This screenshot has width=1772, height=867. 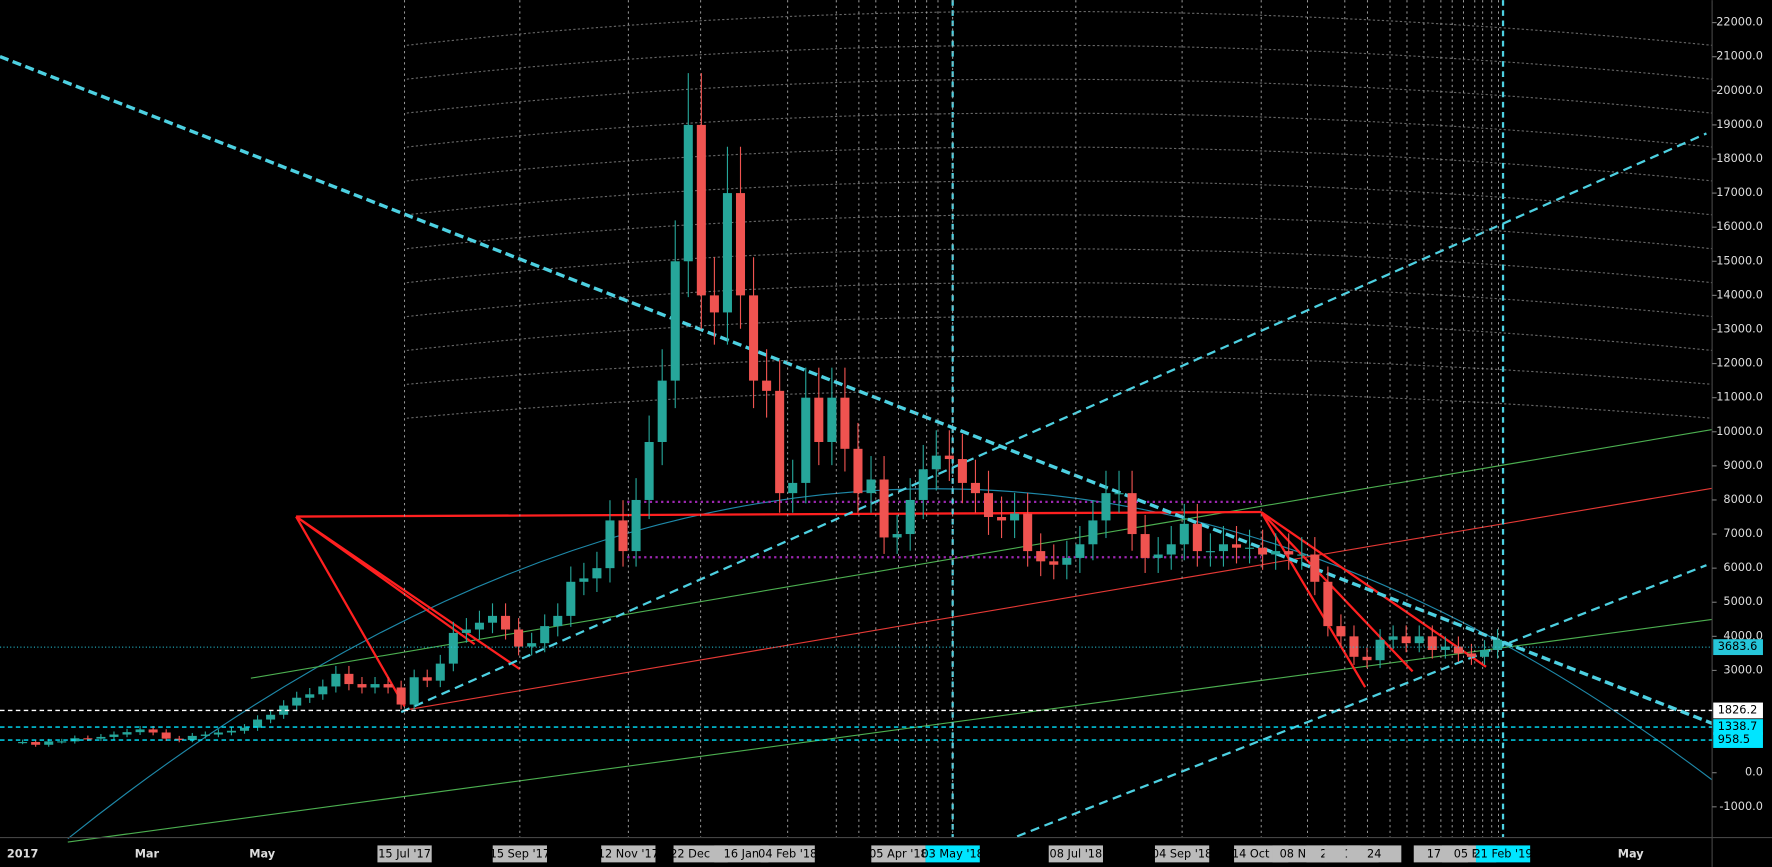 I want to click on y-tick-label: 12000.0, so click(x=1739, y=363).